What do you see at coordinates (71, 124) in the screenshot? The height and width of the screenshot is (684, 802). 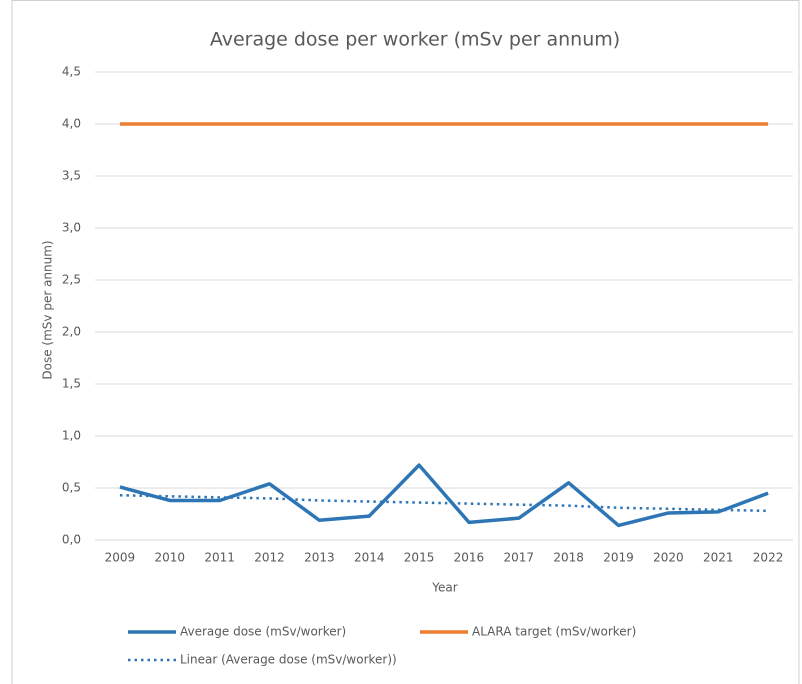 I see `y-tick-label: 4,0` at bounding box center [71, 124].